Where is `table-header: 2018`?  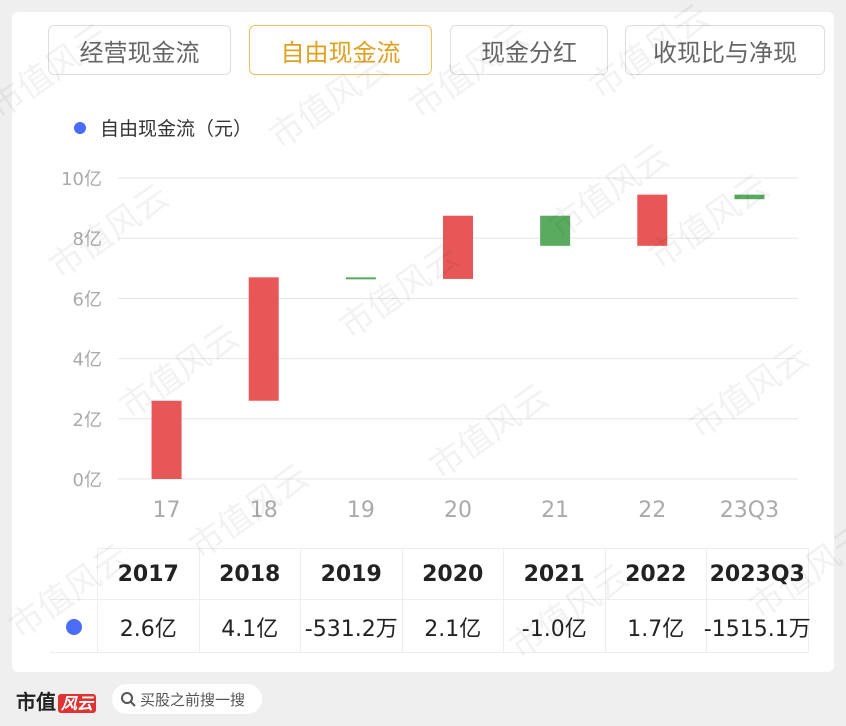
table-header: 2018 is located at coordinates (250, 574).